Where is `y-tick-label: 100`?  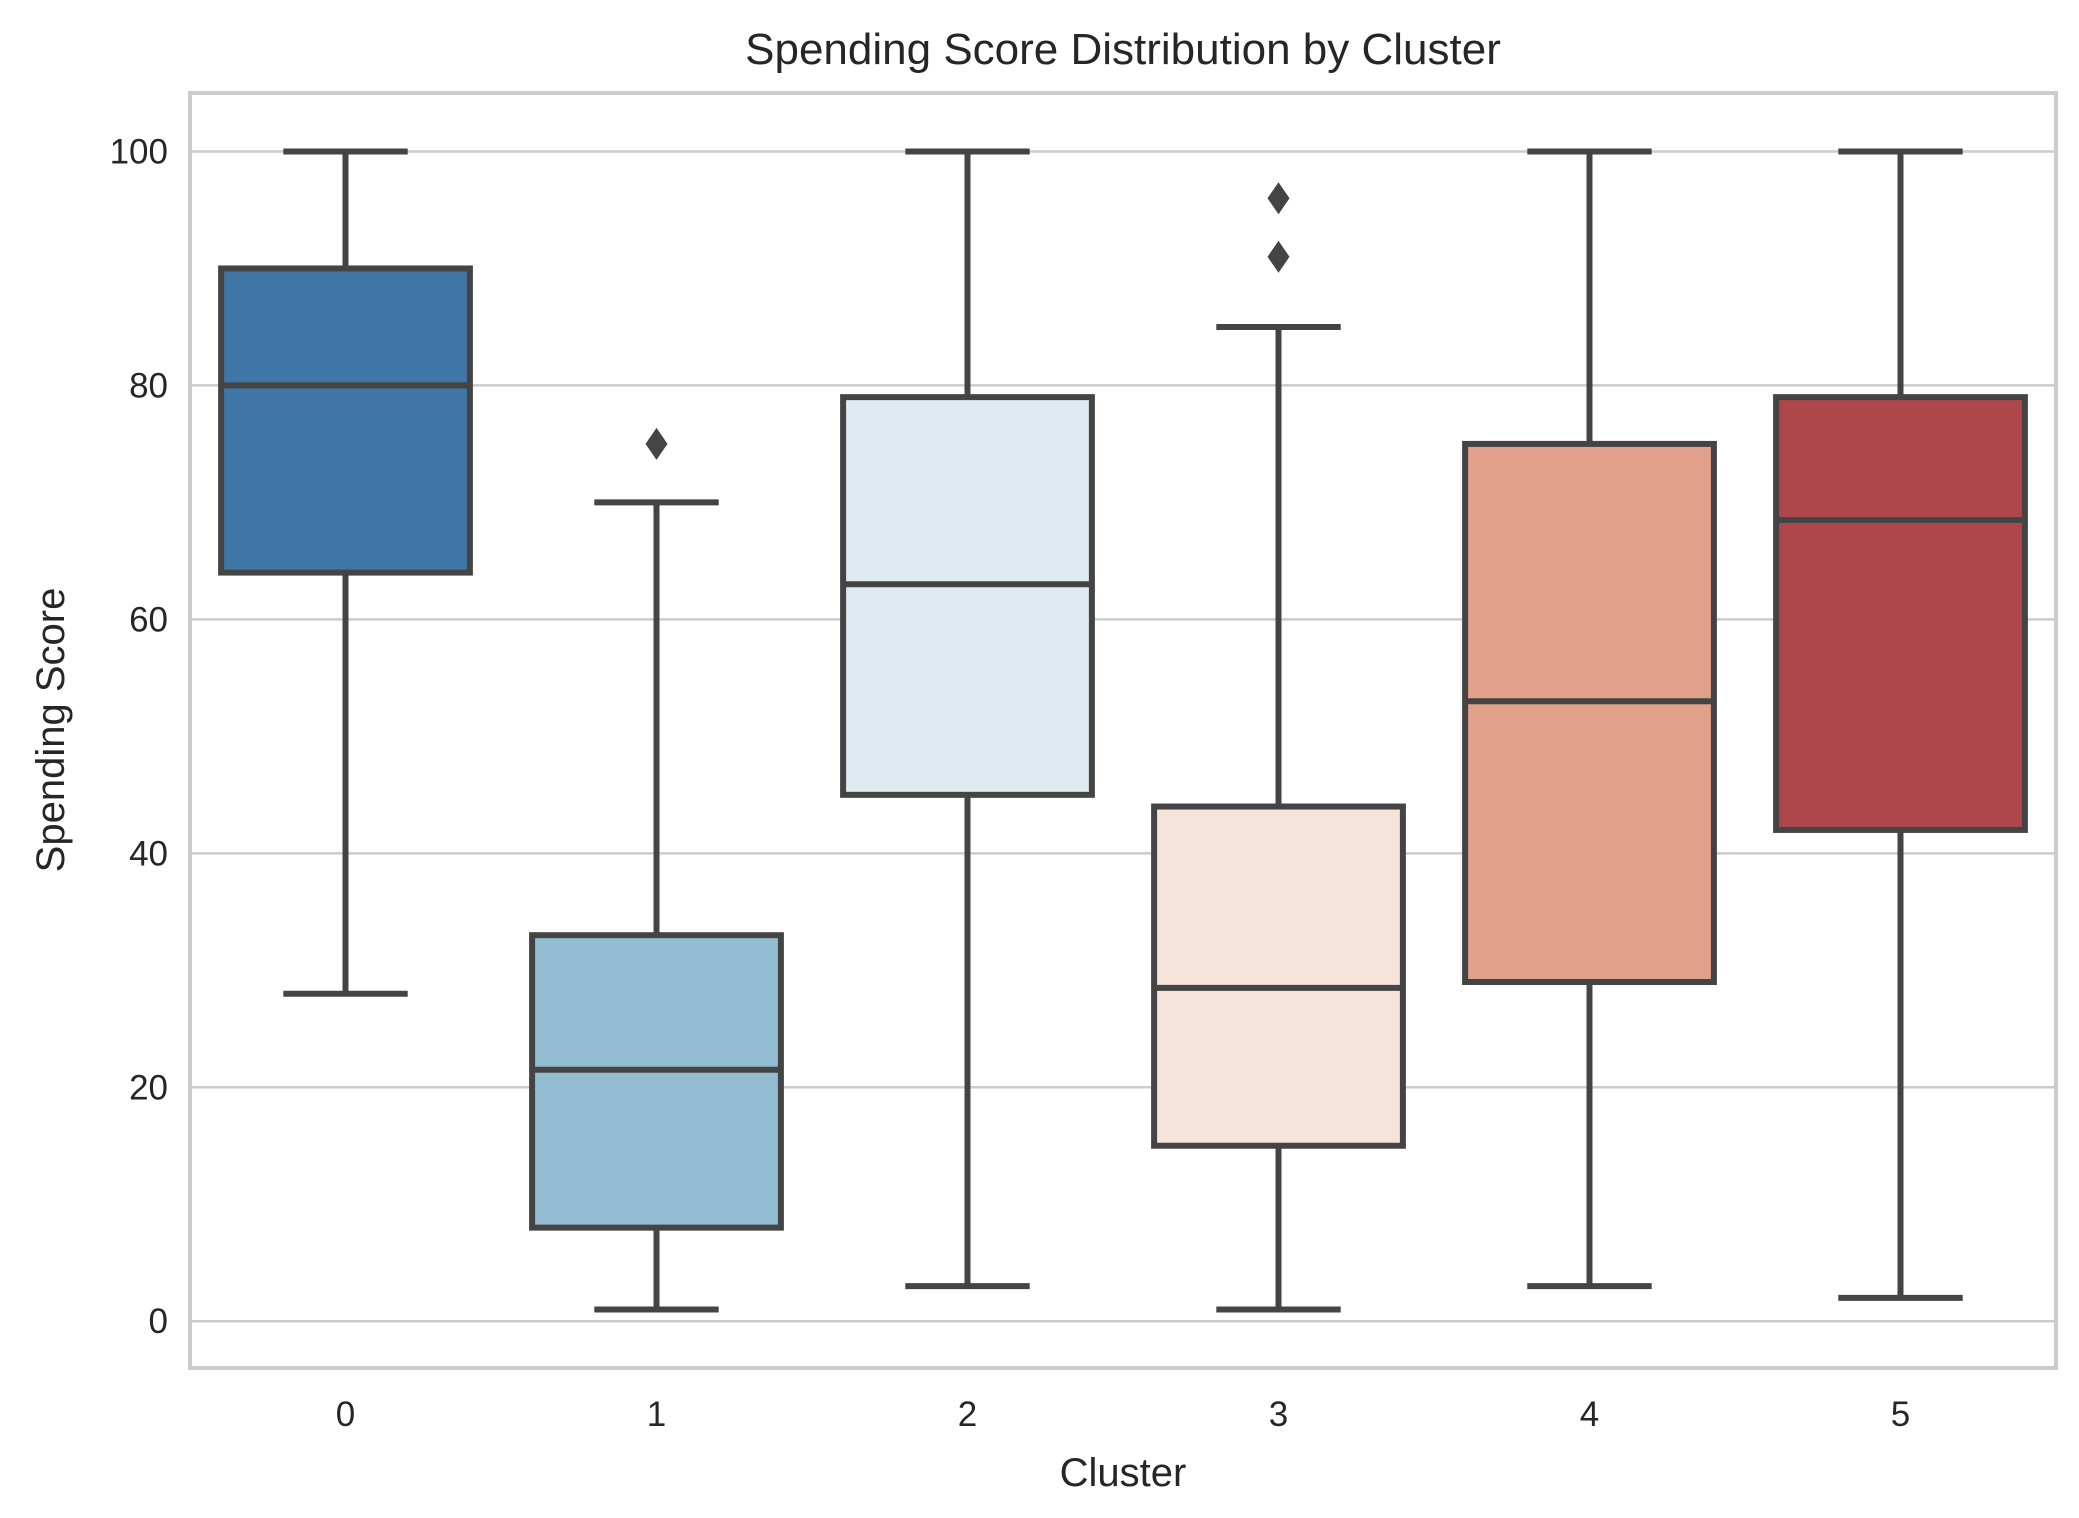
y-tick-label: 100 is located at coordinates (139, 151).